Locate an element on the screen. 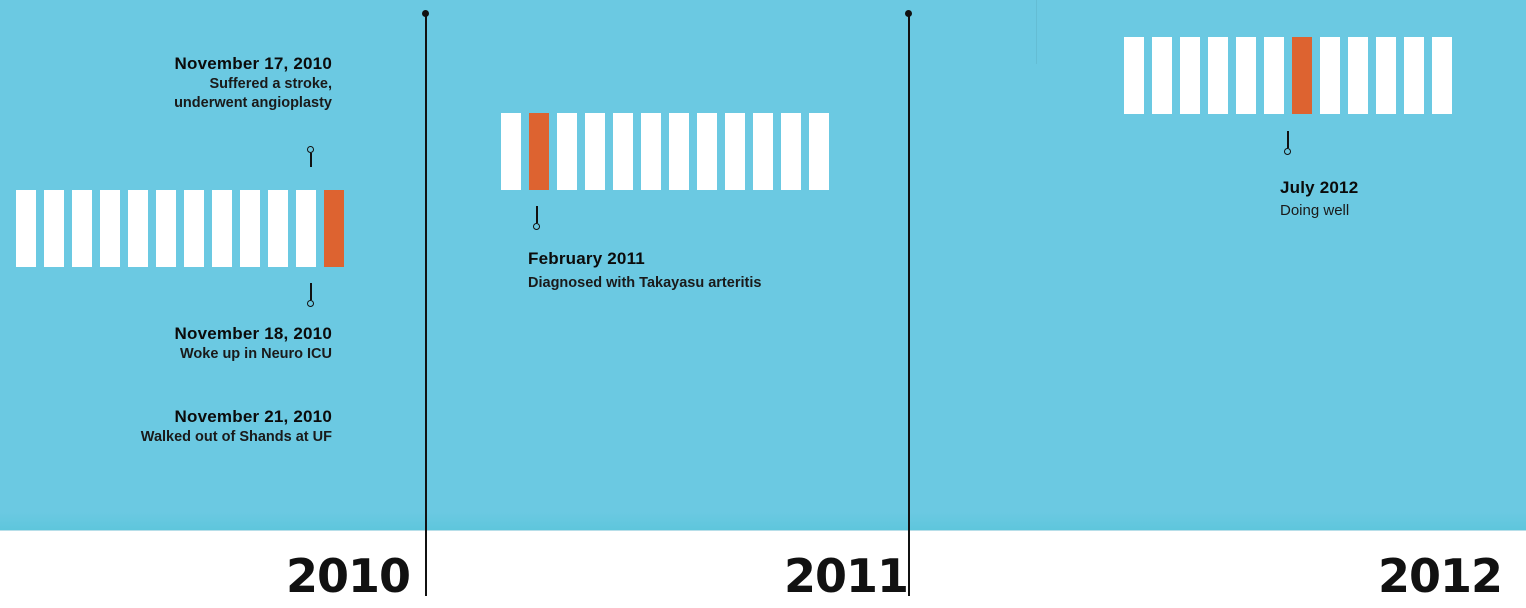  event-description: Diagnosed with Takayasu arteritis is located at coordinates (645, 283).